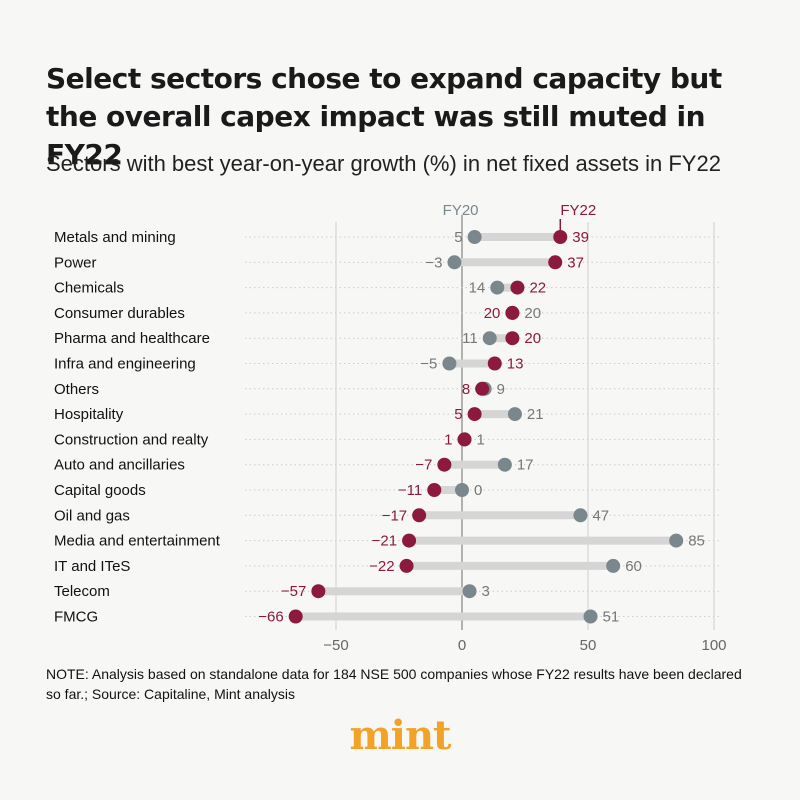 The width and height of the screenshot is (800, 800). What do you see at coordinates (125, 364) in the screenshot?
I see `category-label: Infra and engineering` at bounding box center [125, 364].